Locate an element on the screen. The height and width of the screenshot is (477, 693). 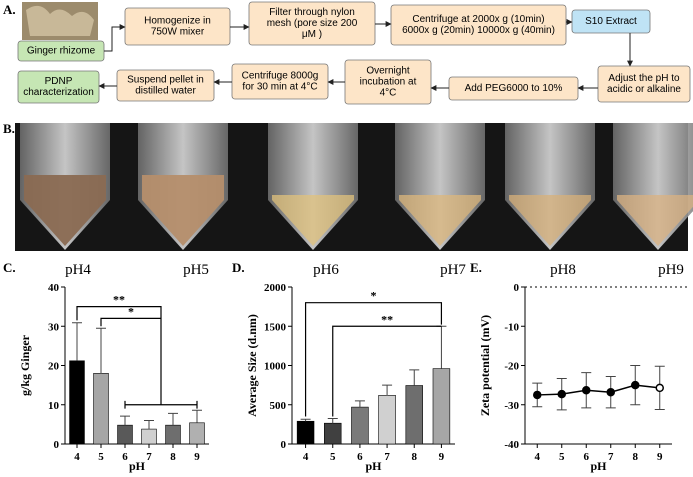
flow-text: Homogenize in is located at coordinates (177, 21).